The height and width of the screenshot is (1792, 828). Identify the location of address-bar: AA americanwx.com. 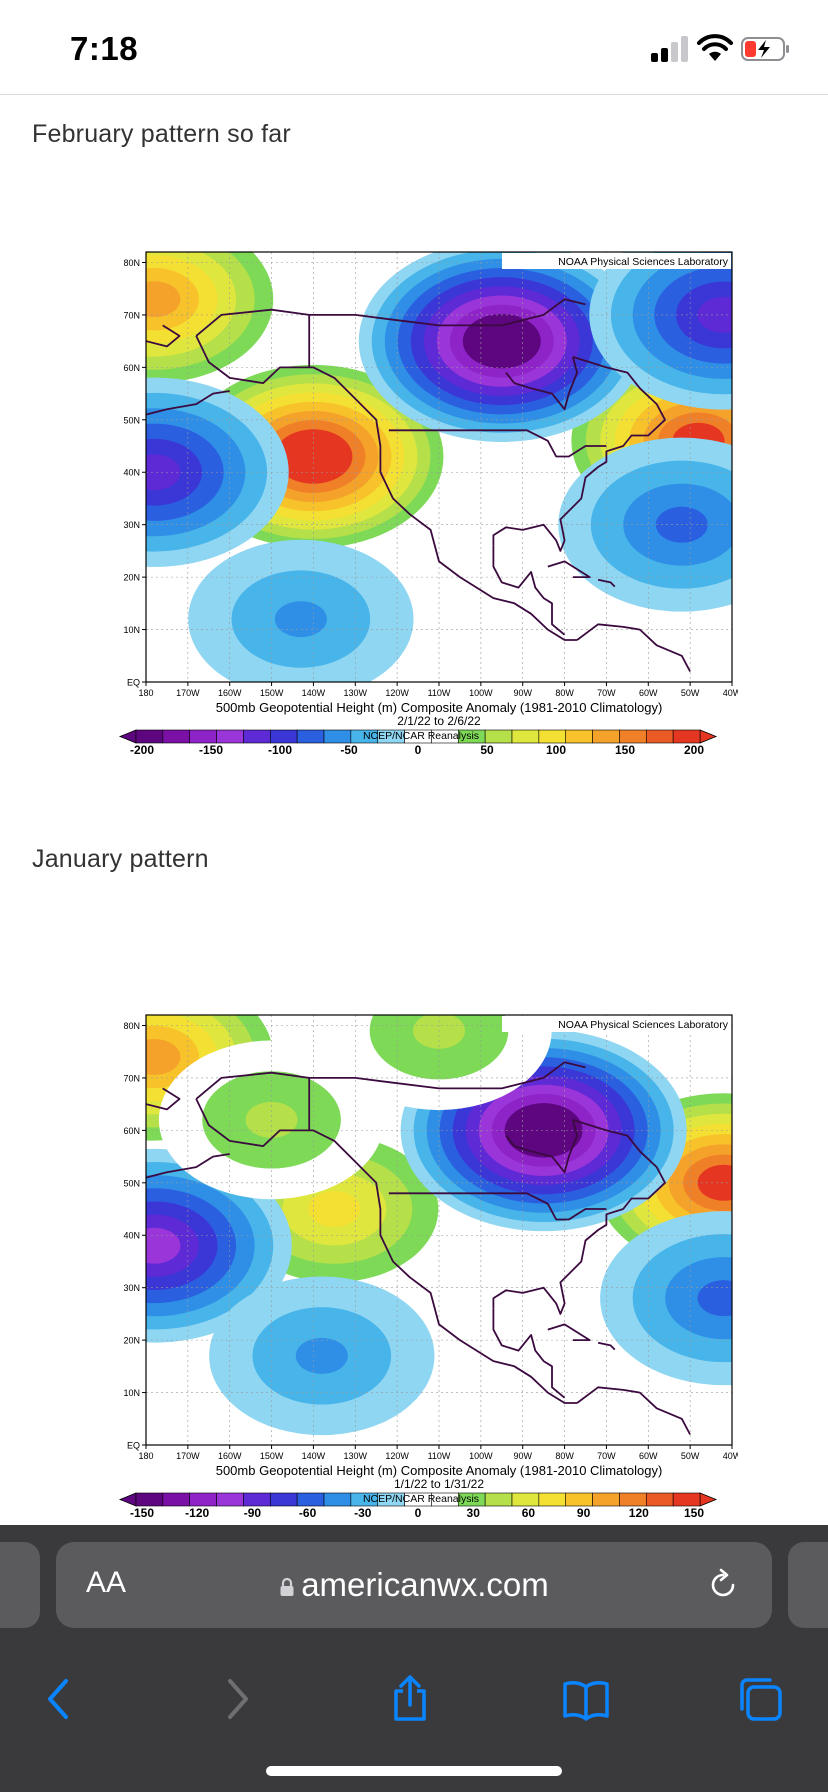
(414, 1585).